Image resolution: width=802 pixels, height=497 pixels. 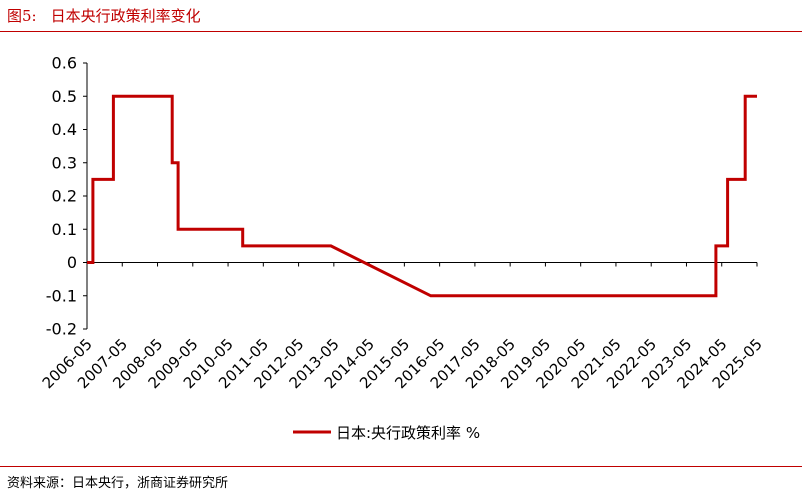 I want to click on figure-number: 图5:, so click(x=22, y=15).